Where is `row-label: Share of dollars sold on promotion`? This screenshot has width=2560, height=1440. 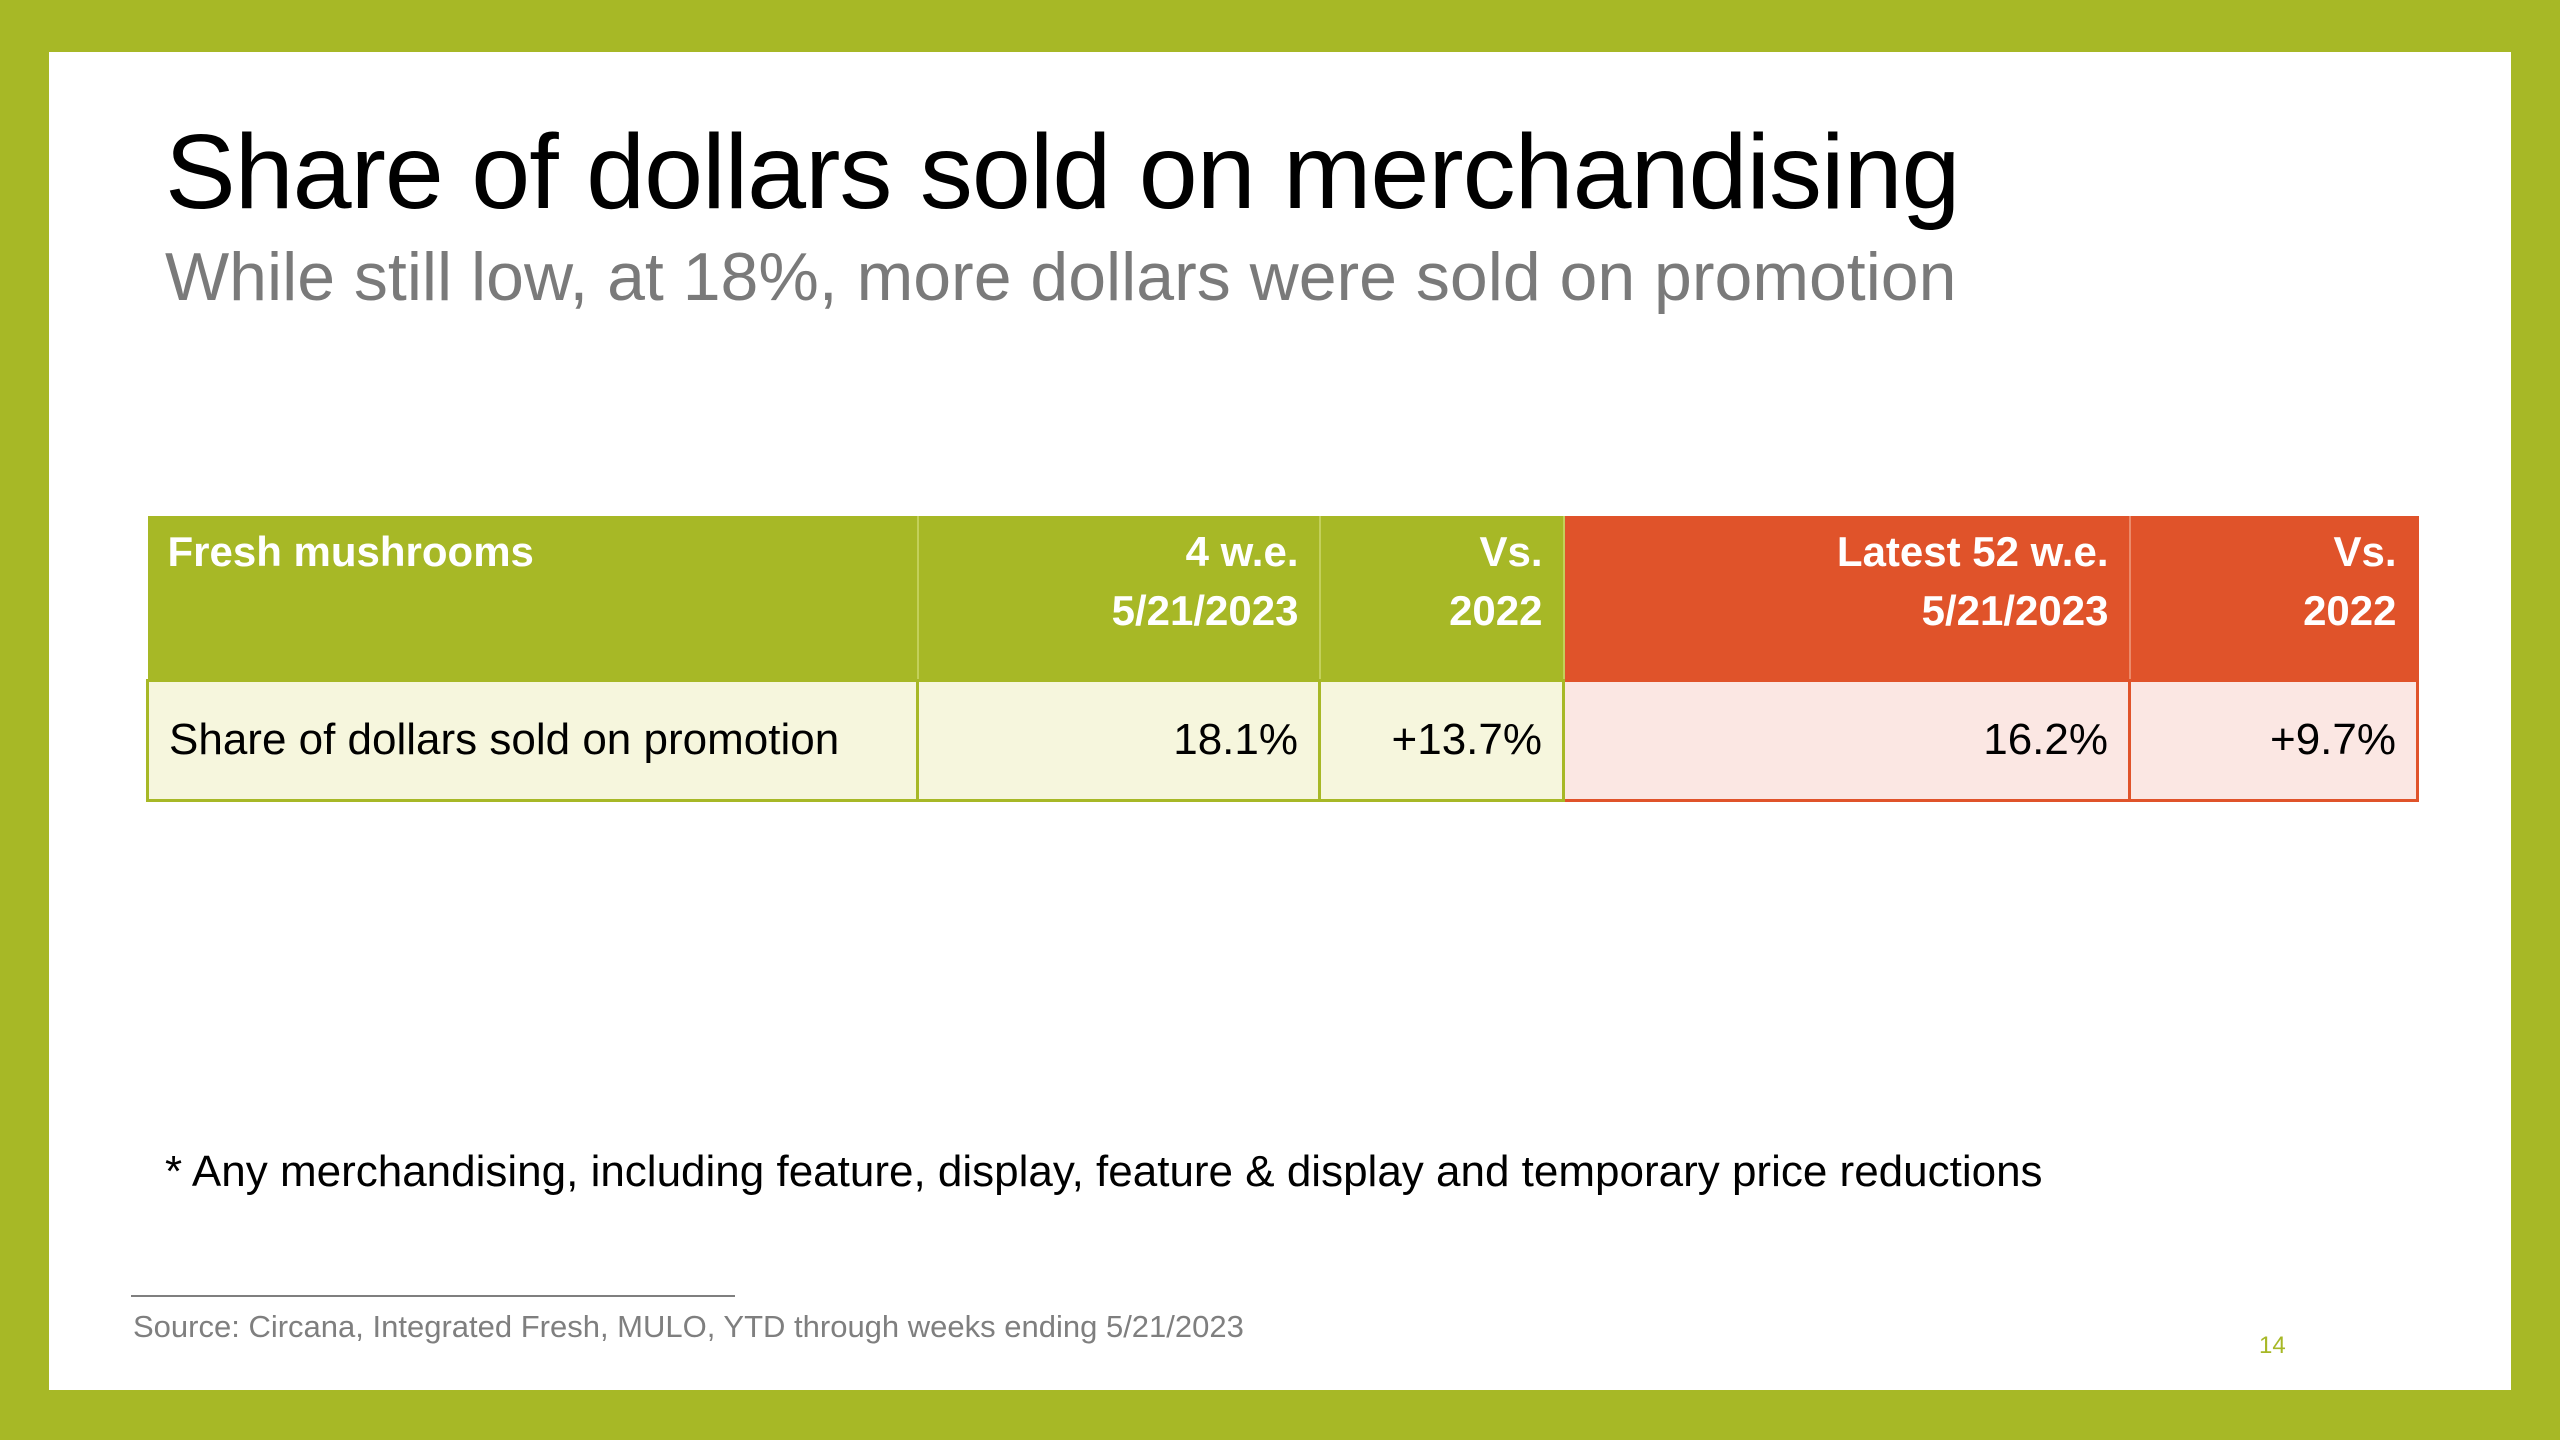 row-label: Share of dollars sold on promotion is located at coordinates (532, 740).